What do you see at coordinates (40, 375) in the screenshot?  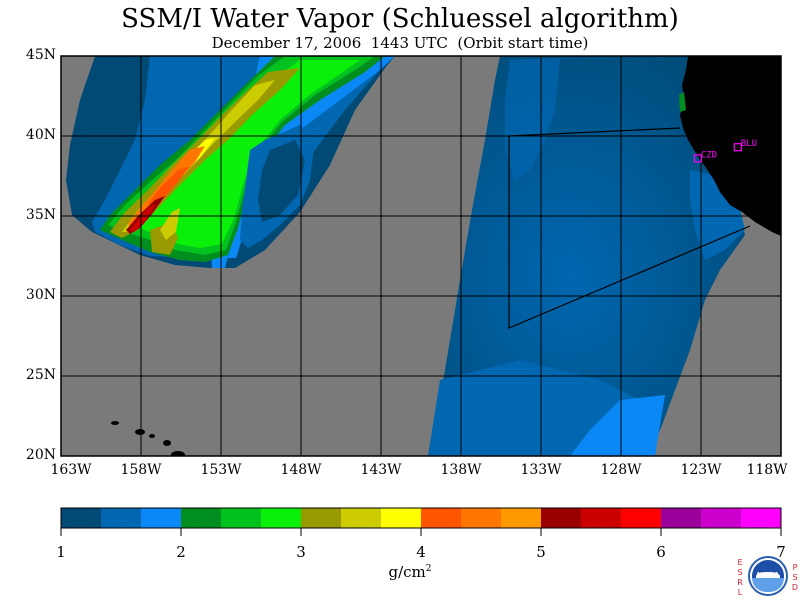 I see `lat-label: 25N` at bounding box center [40, 375].